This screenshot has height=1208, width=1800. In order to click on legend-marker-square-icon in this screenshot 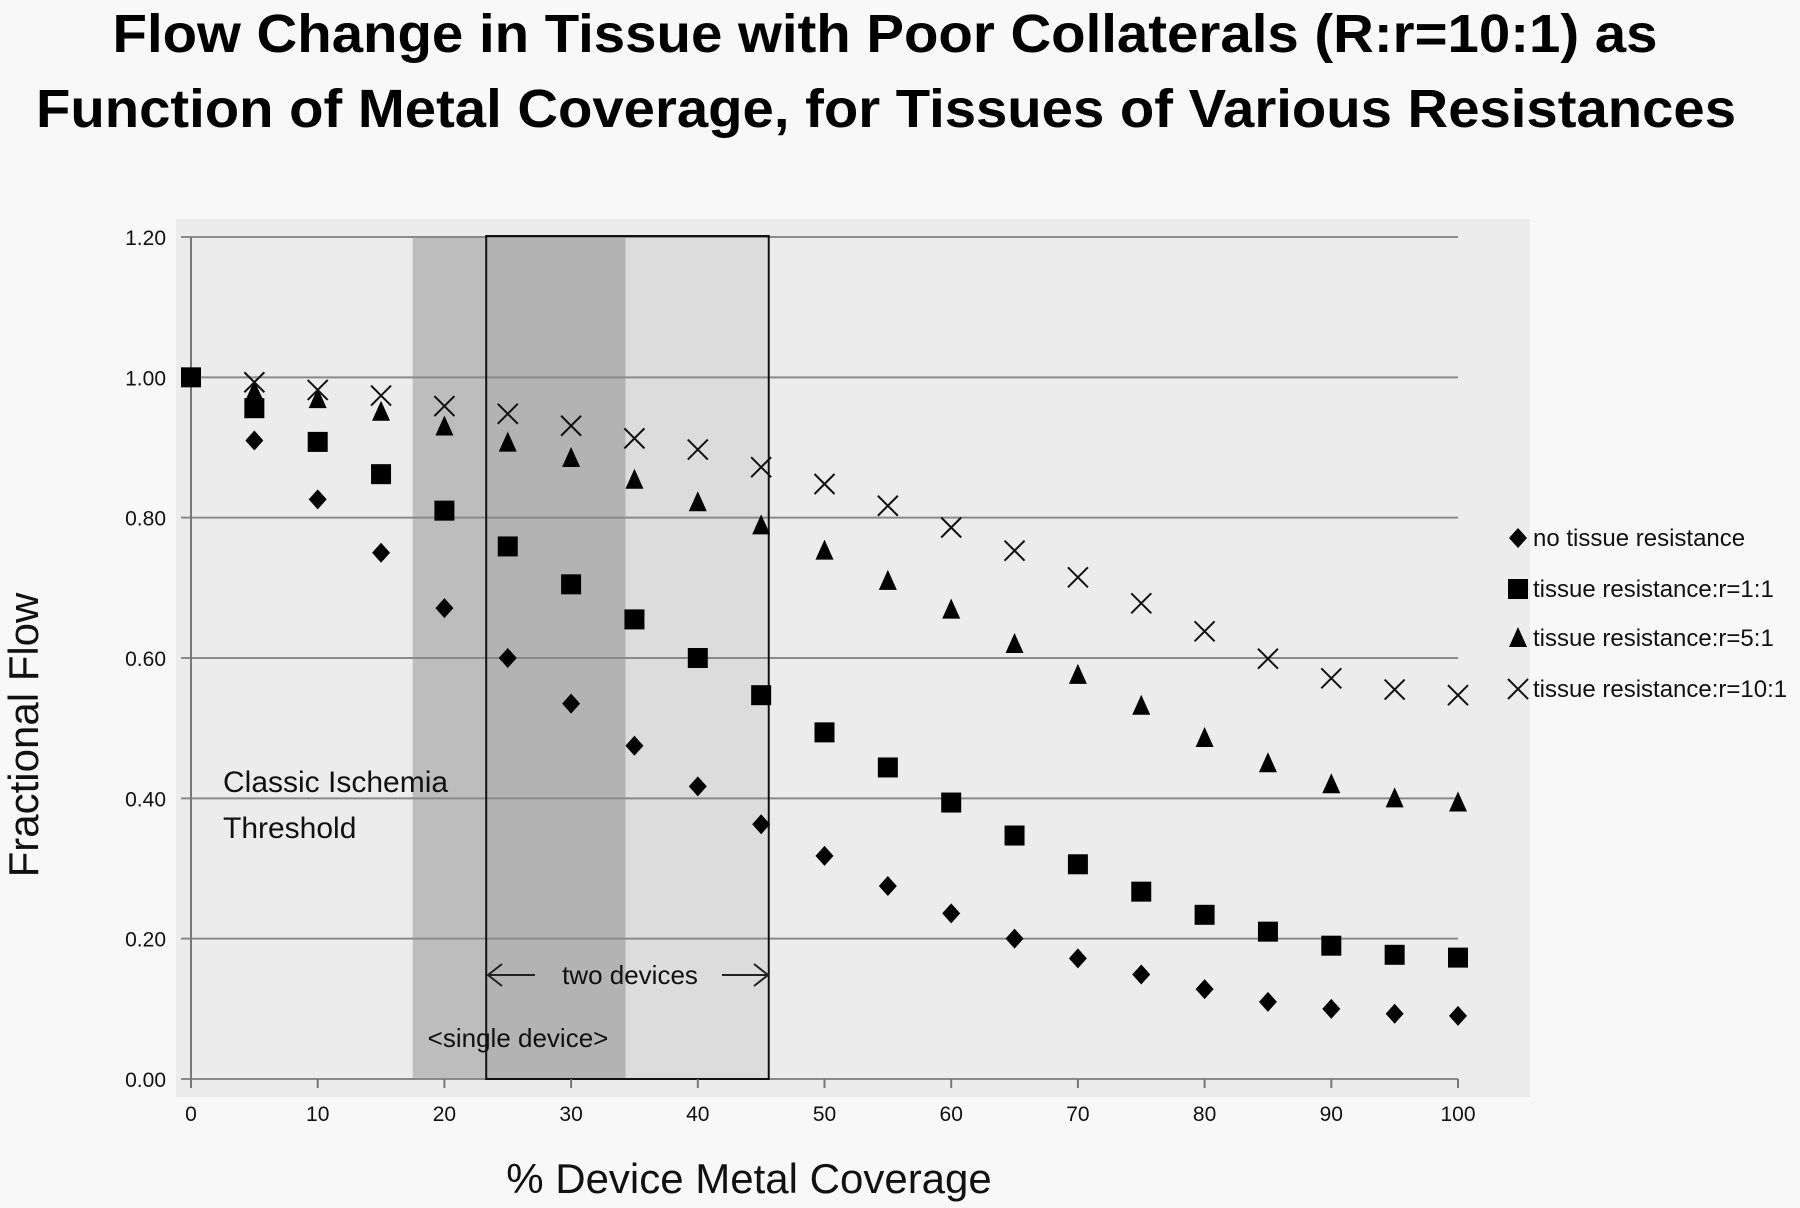, I will do `click(1518, 589)`.